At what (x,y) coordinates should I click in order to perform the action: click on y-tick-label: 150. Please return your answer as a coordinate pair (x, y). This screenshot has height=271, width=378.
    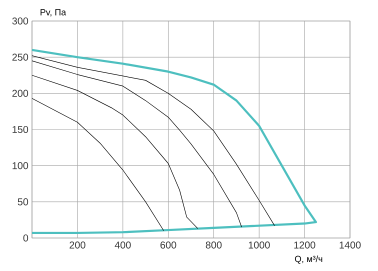
    Looking at the image, I should click on (20, 130).